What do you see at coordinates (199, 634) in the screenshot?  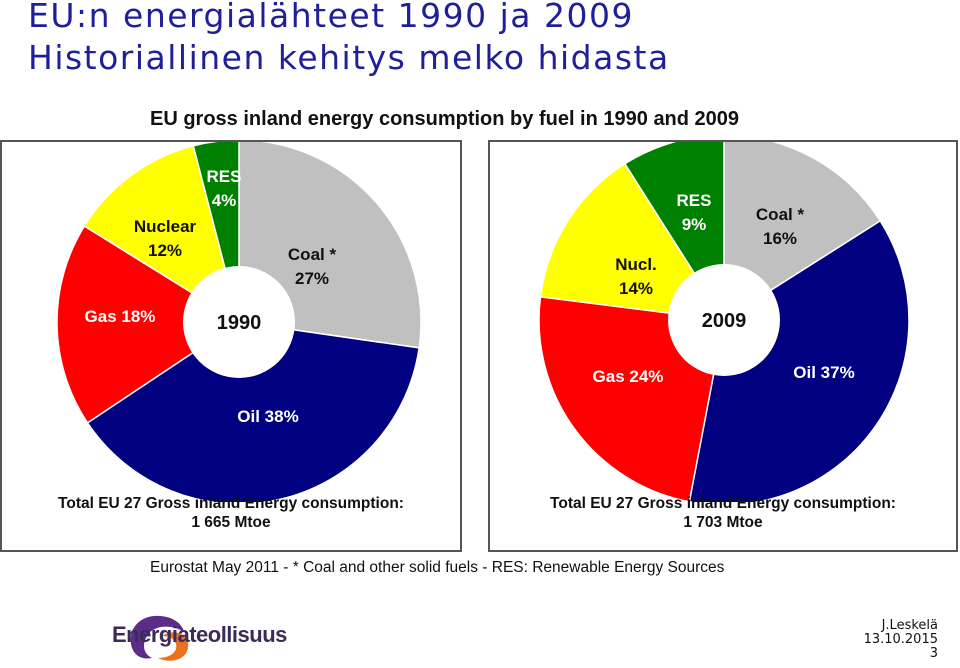 I see `brand-name: Energiateollisuus` at bounding box center [199, 634].